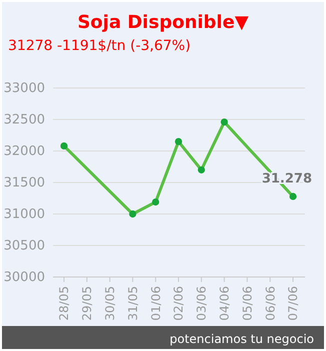 The image size is (326, 351). I want to click on text: potenciamos tu negocio, so click(242, 339).